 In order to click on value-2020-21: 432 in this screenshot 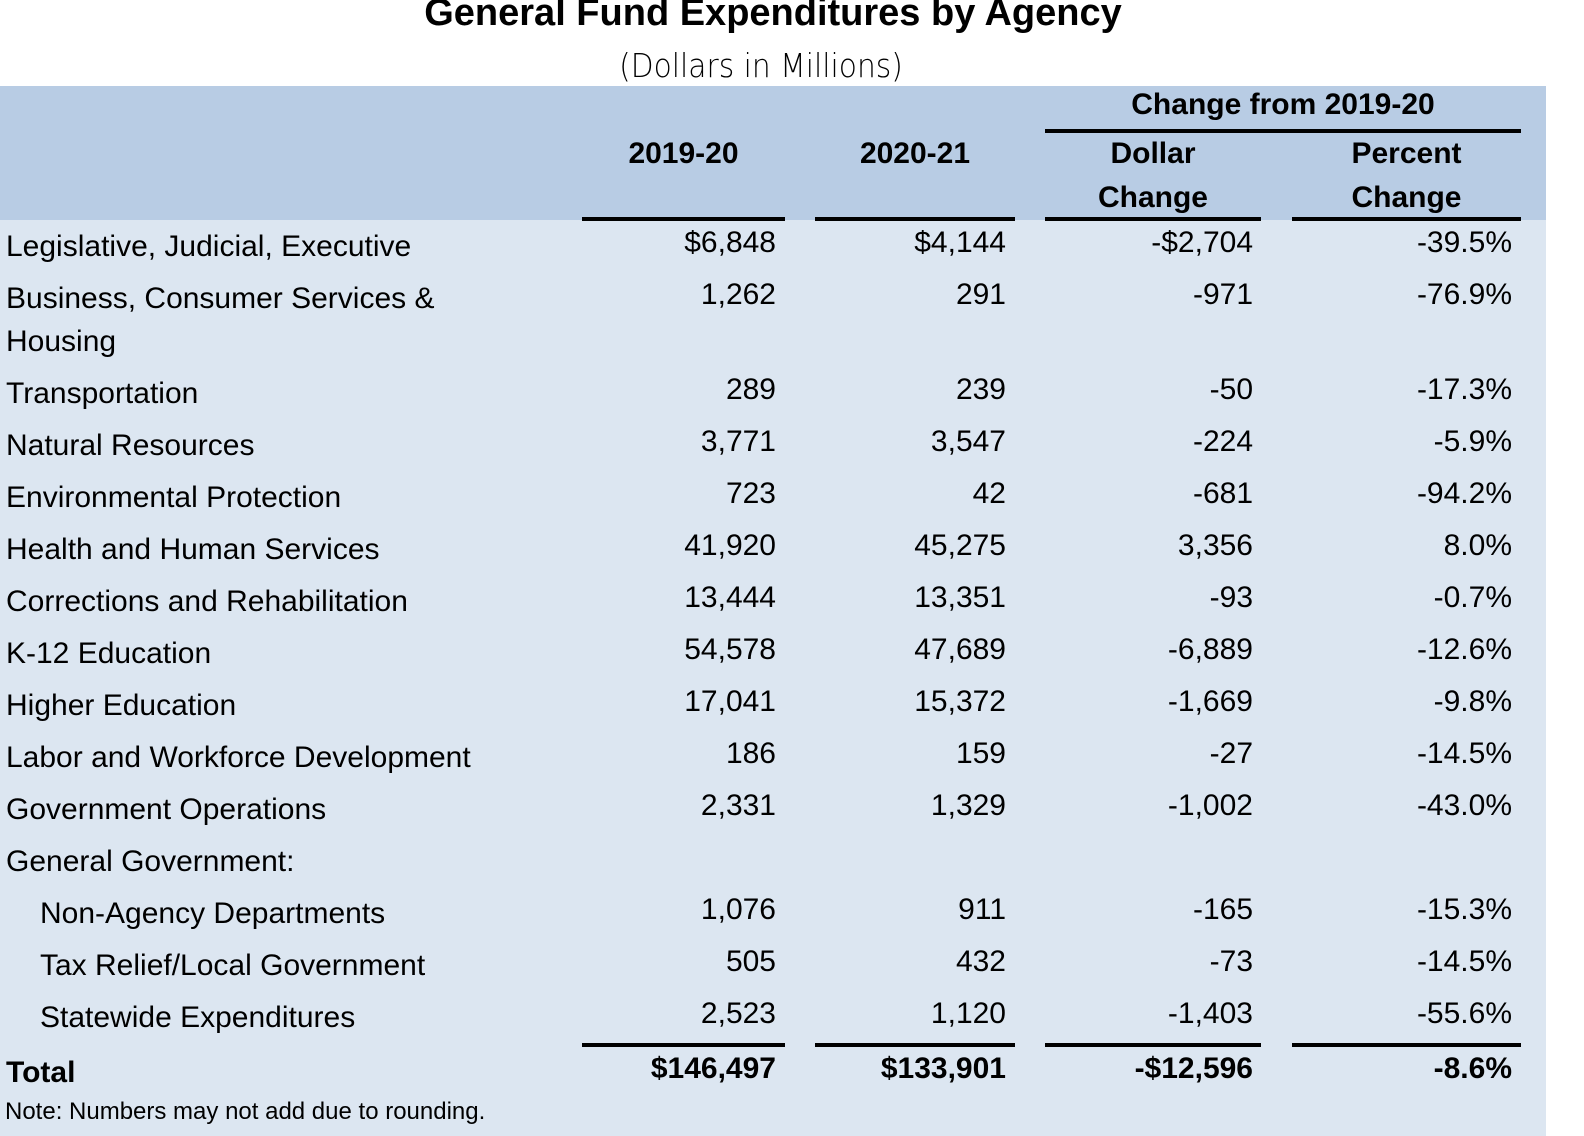, I will do `click(980, 961)`.